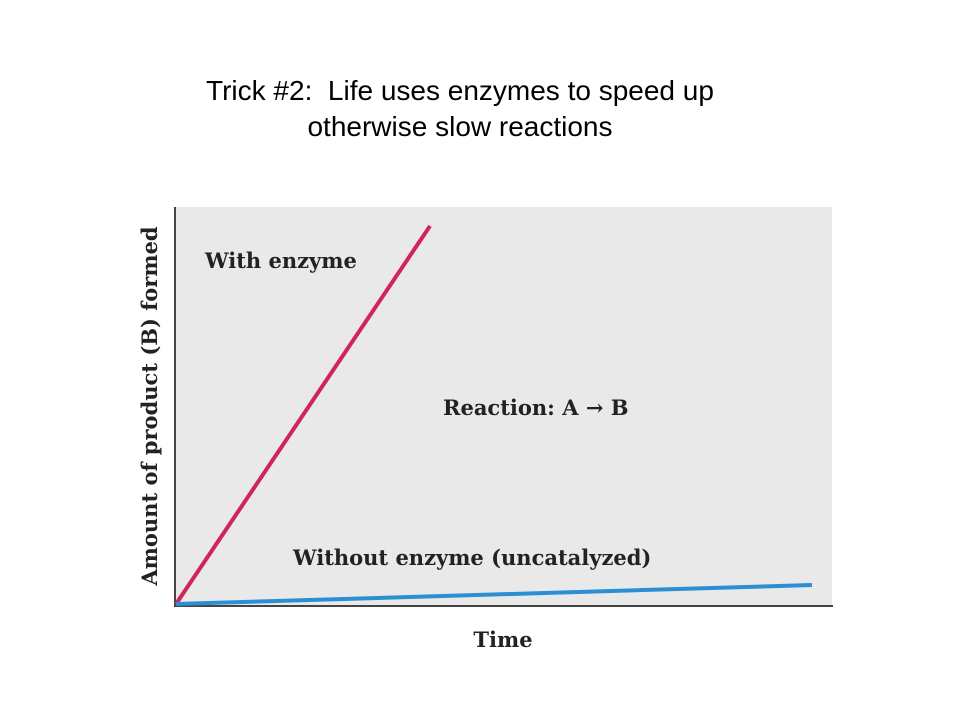 This screenshot has width=960, height=720. What do you see at coordinates (471, 557) in the screenshot?
I see `curve-label: Without enzyme (uncatalyzed)` at bounding box center [471, 557].